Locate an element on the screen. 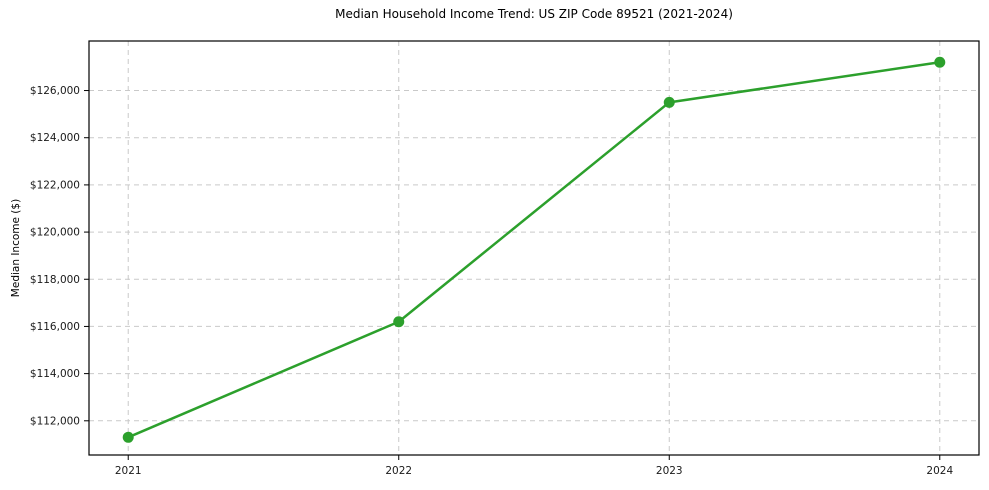 Image resolution: width=989 pixels, height=490 pixels. y-tick-label: $114,000 is located at coordinates (55, 374).